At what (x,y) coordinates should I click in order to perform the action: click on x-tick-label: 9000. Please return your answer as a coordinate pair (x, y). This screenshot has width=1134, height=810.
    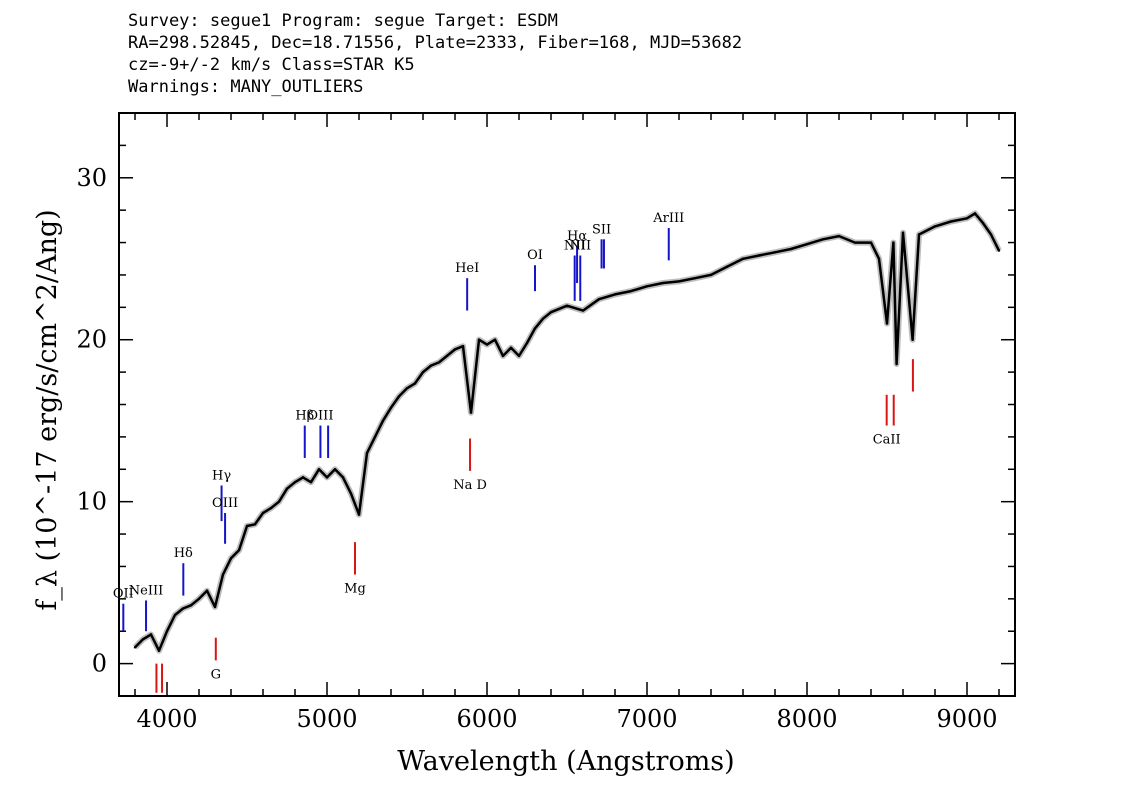
    Looking at the image, I should click on (966, 719).